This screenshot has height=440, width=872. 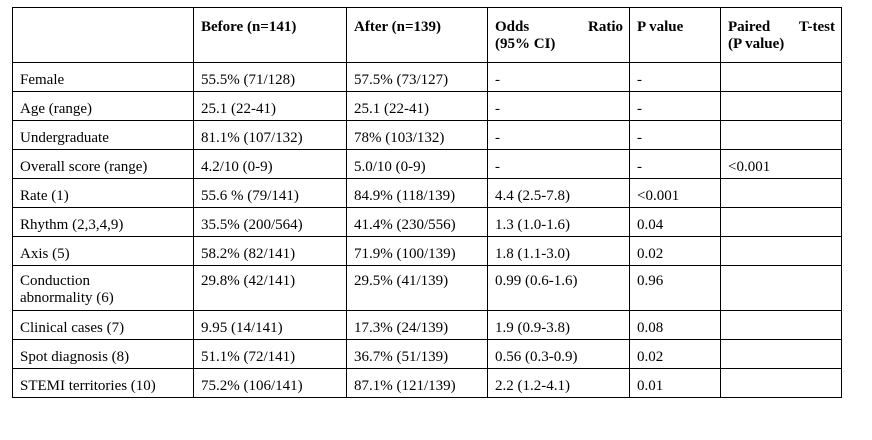 What do you see at coordinates (103, 383) in the screenshot?
I see `row-label: STEMI territories (10)` at bounding box center [103, 383].